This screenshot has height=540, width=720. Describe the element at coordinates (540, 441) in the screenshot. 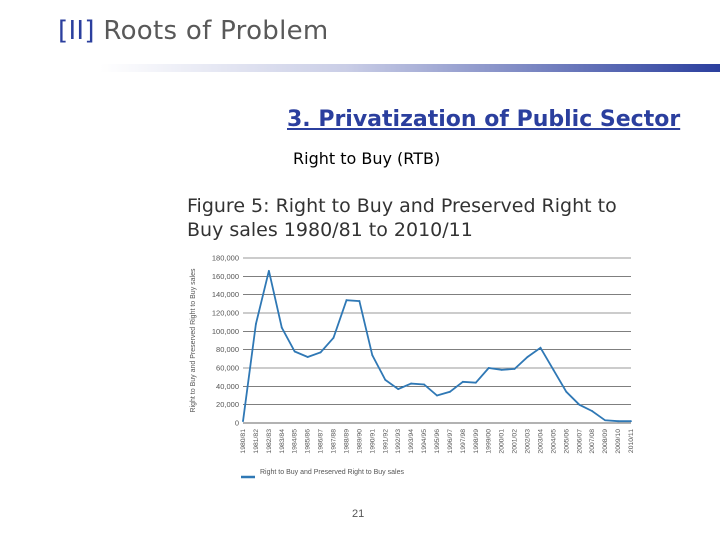

I see `x-tick-label: 2003/04` at that location.